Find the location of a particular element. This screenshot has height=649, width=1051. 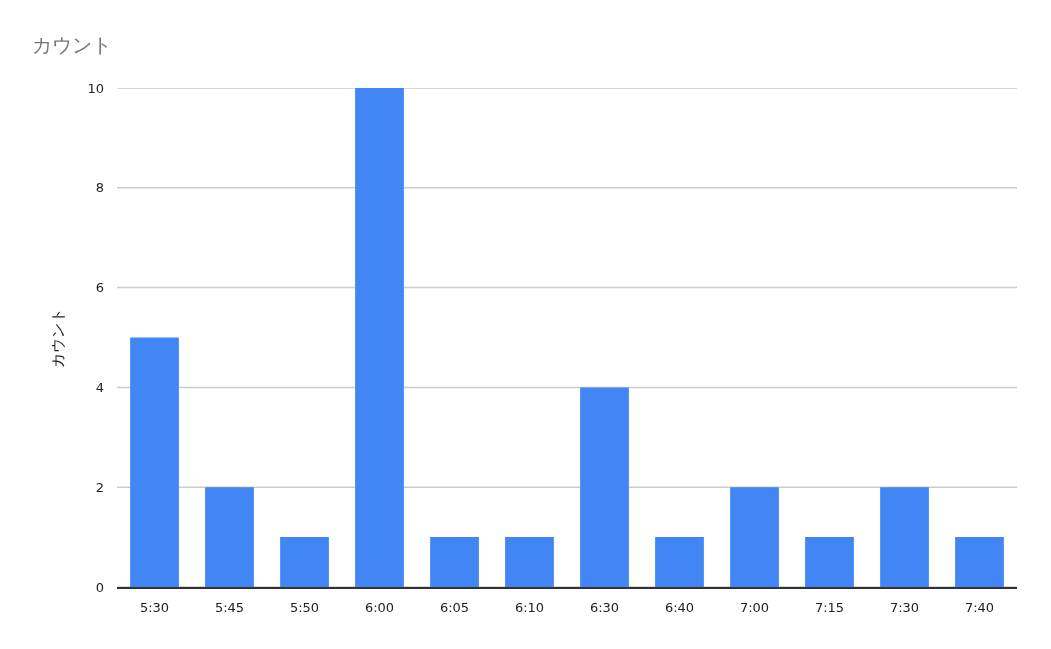

x-tick-label: 7:15 is located at coordinates (829, 608).